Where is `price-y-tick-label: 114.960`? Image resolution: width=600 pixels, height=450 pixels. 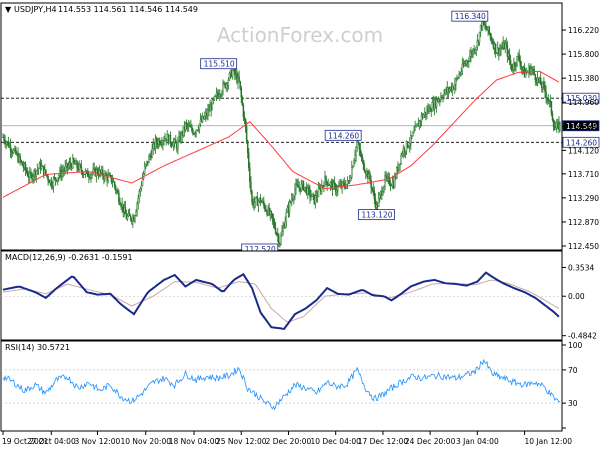 price-y-tick-label: 114.960 is located at coordinates (583, 102).